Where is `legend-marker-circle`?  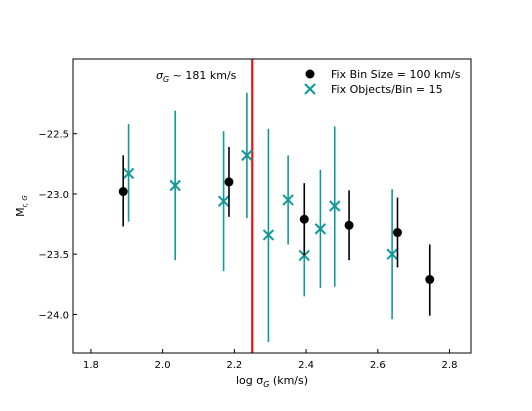 legend-marker-circle is located at coordinates (310, 74).